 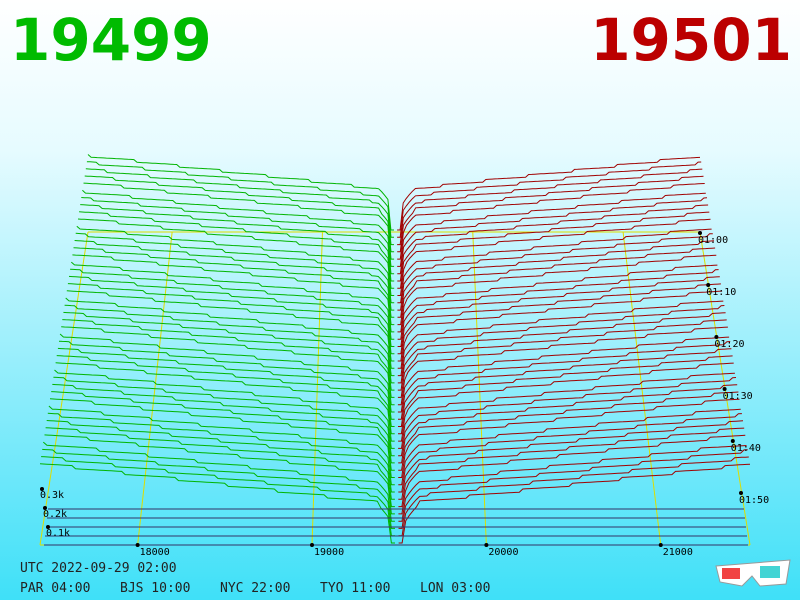 I want to click on price-tick-label: 21000, so click(x=678, y=552).